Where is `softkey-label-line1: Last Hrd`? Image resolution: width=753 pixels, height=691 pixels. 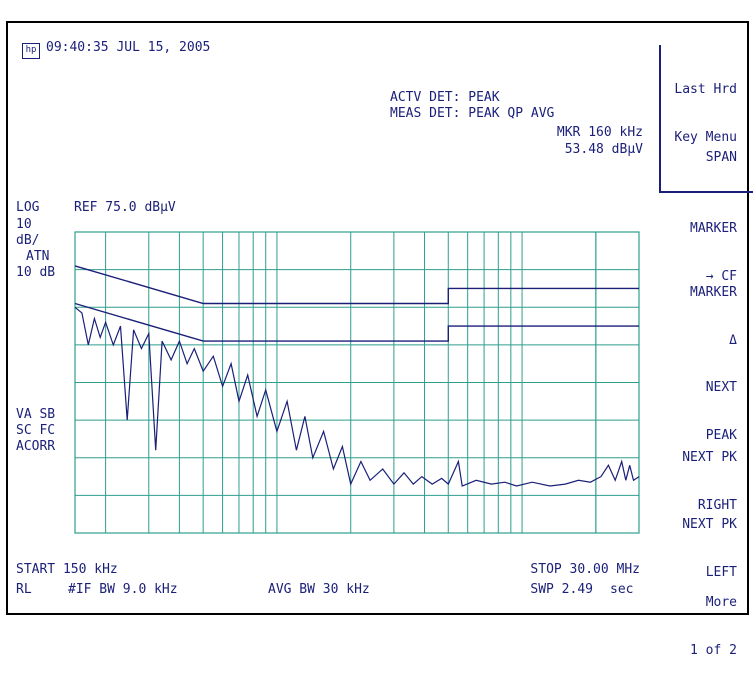 softkey-label-line1: Last Hrd is located at coordinates (705, 89).